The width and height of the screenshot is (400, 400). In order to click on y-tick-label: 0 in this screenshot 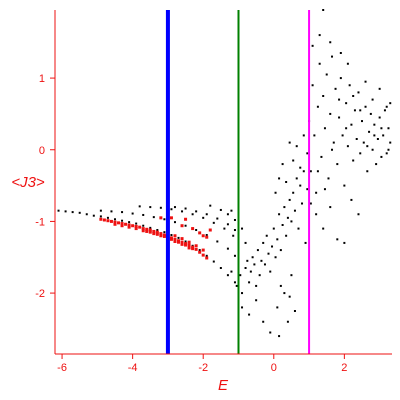, I will do `click(42, 151)`.